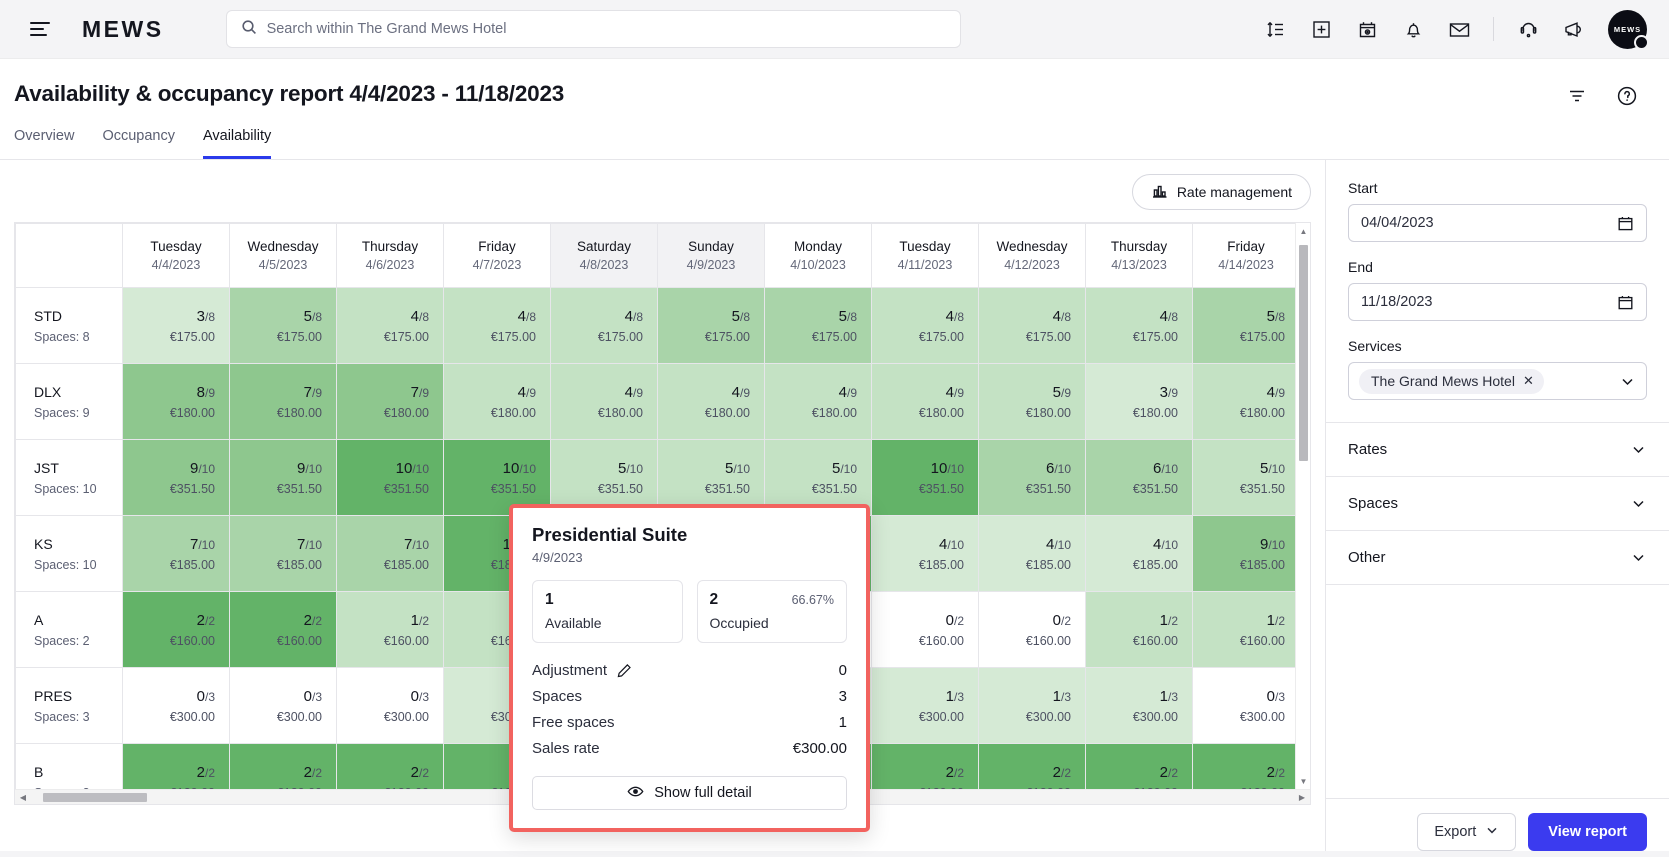 The height and width of the screenshot is (857, 1669). I want to click on rate-management-button: Rate management, so click(1221, 192).